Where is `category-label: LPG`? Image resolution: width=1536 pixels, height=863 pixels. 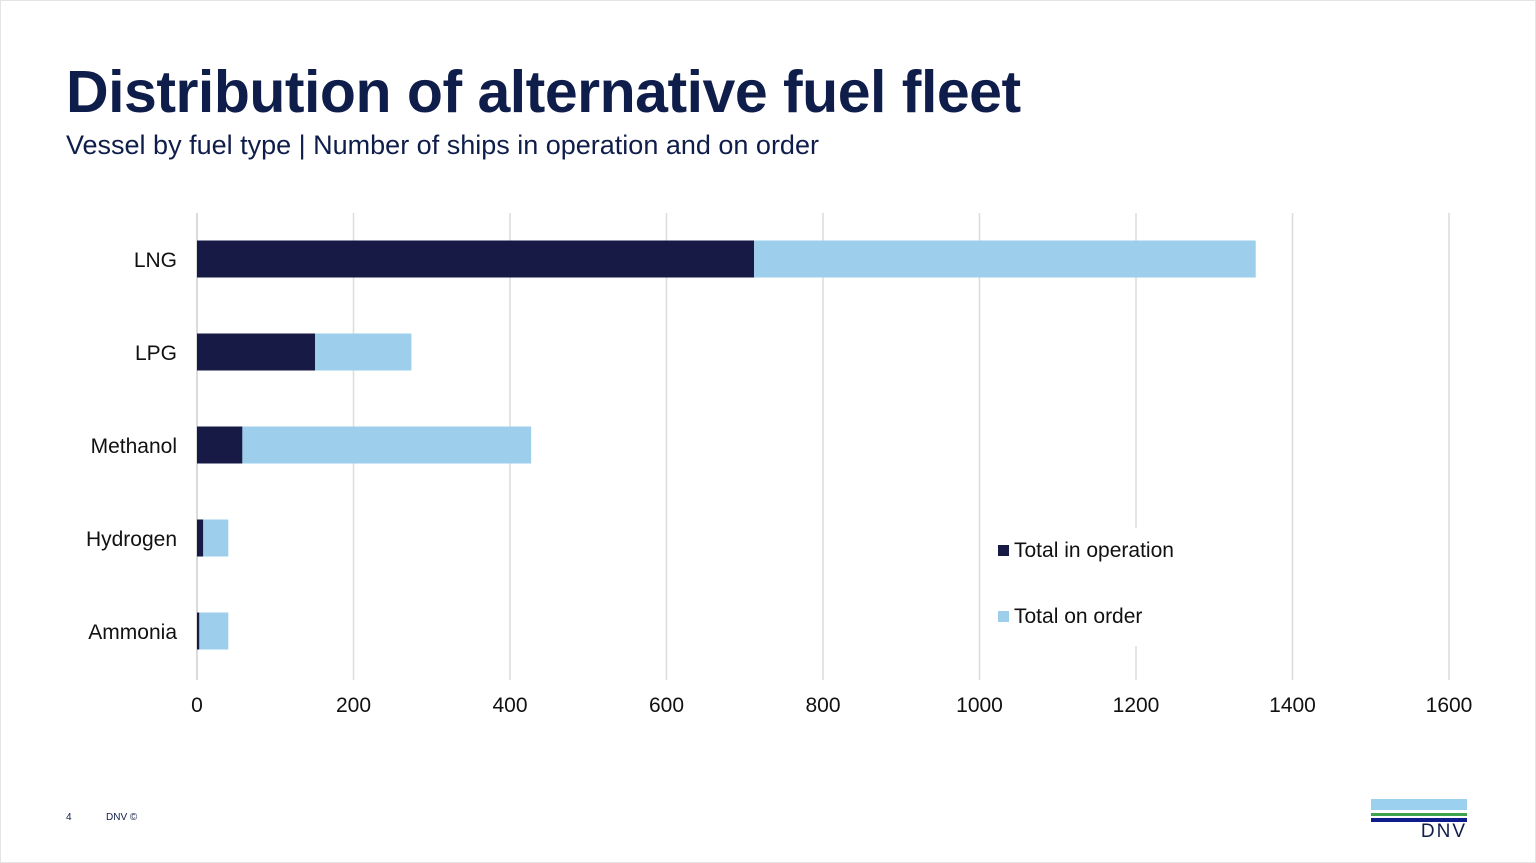 category-label: LPG is located at coordinates (156, 353).